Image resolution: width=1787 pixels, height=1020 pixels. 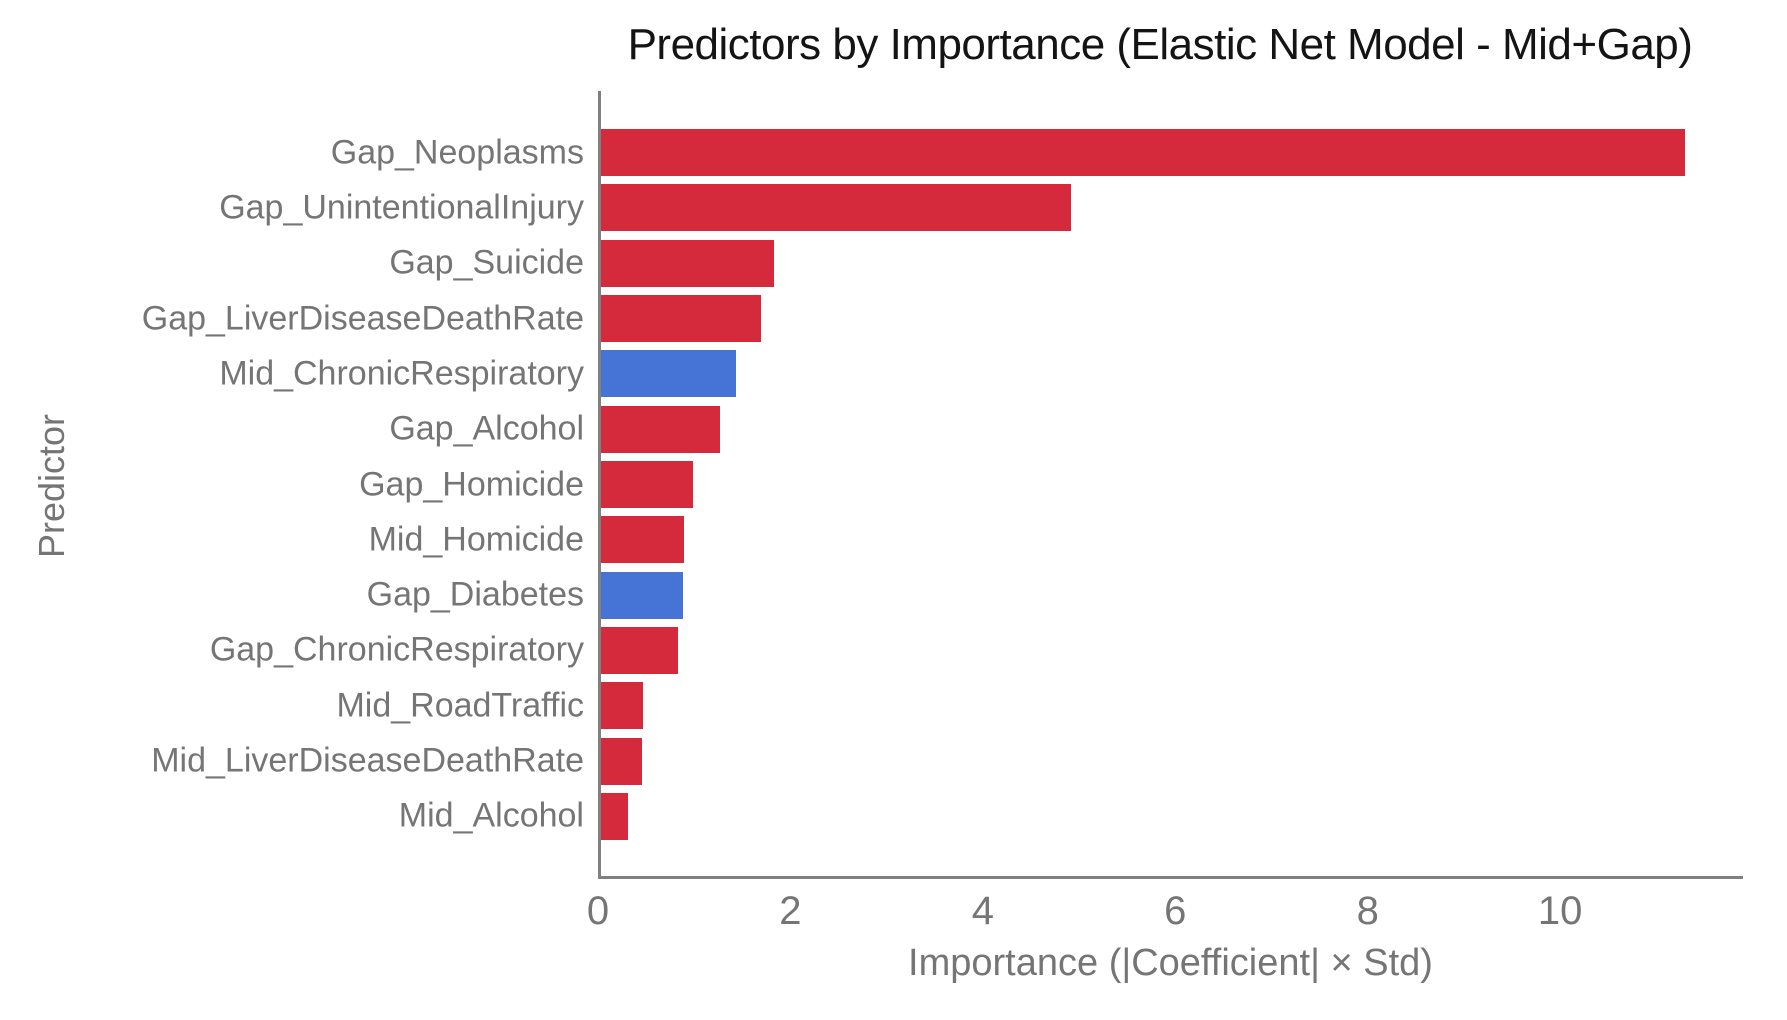 I want to click on category-label: Mid_ChronicRespiratory, so click(x=401, y=373).